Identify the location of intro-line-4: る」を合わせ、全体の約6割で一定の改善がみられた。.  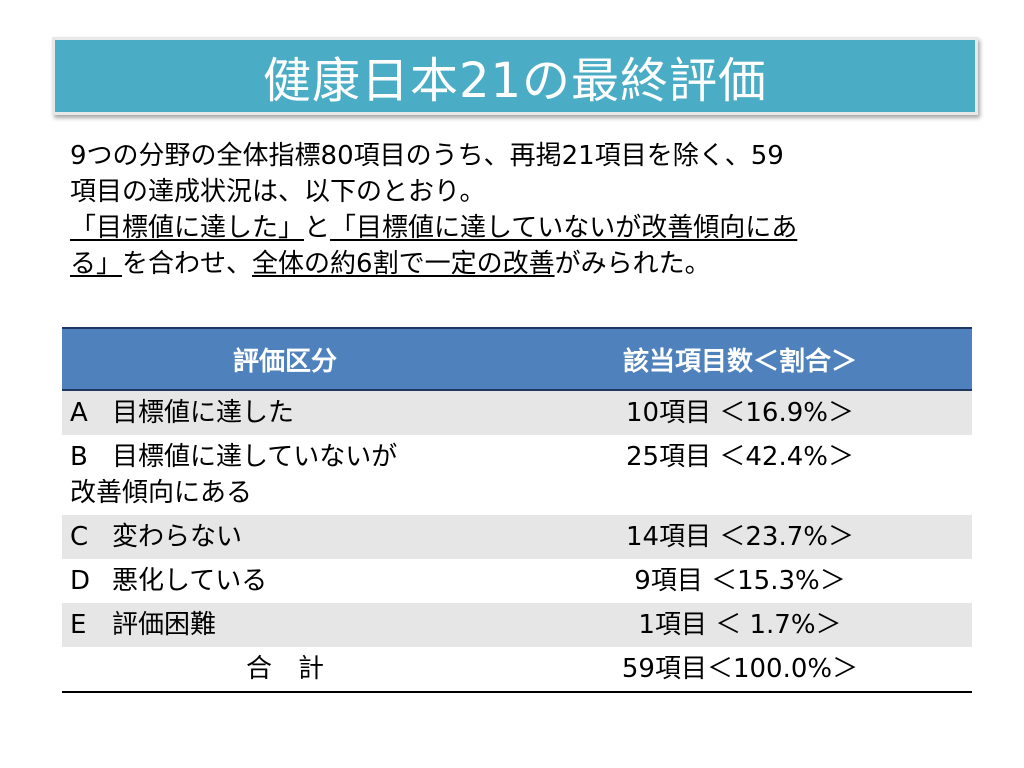
(515, 264).